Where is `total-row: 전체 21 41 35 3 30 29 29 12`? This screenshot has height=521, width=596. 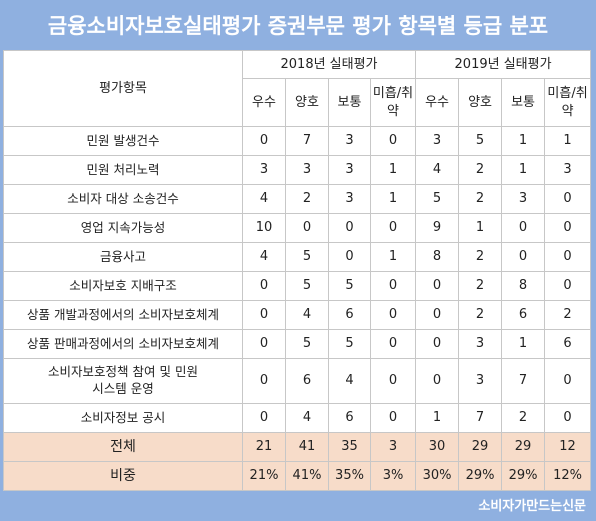
total-row: 전체 21 41 35 3 30 29 29 12 is located at coordinates (297, 447).